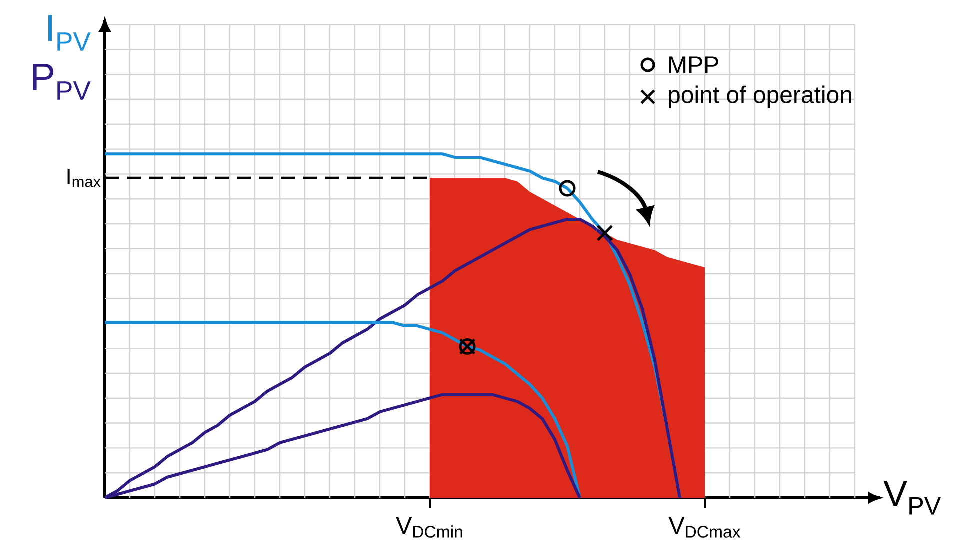 The width and height of the screenshot is (976, 560). Describe the element at coordinates (760, 97) in the screenshot. I see `legend-label: point of operation` at that location.